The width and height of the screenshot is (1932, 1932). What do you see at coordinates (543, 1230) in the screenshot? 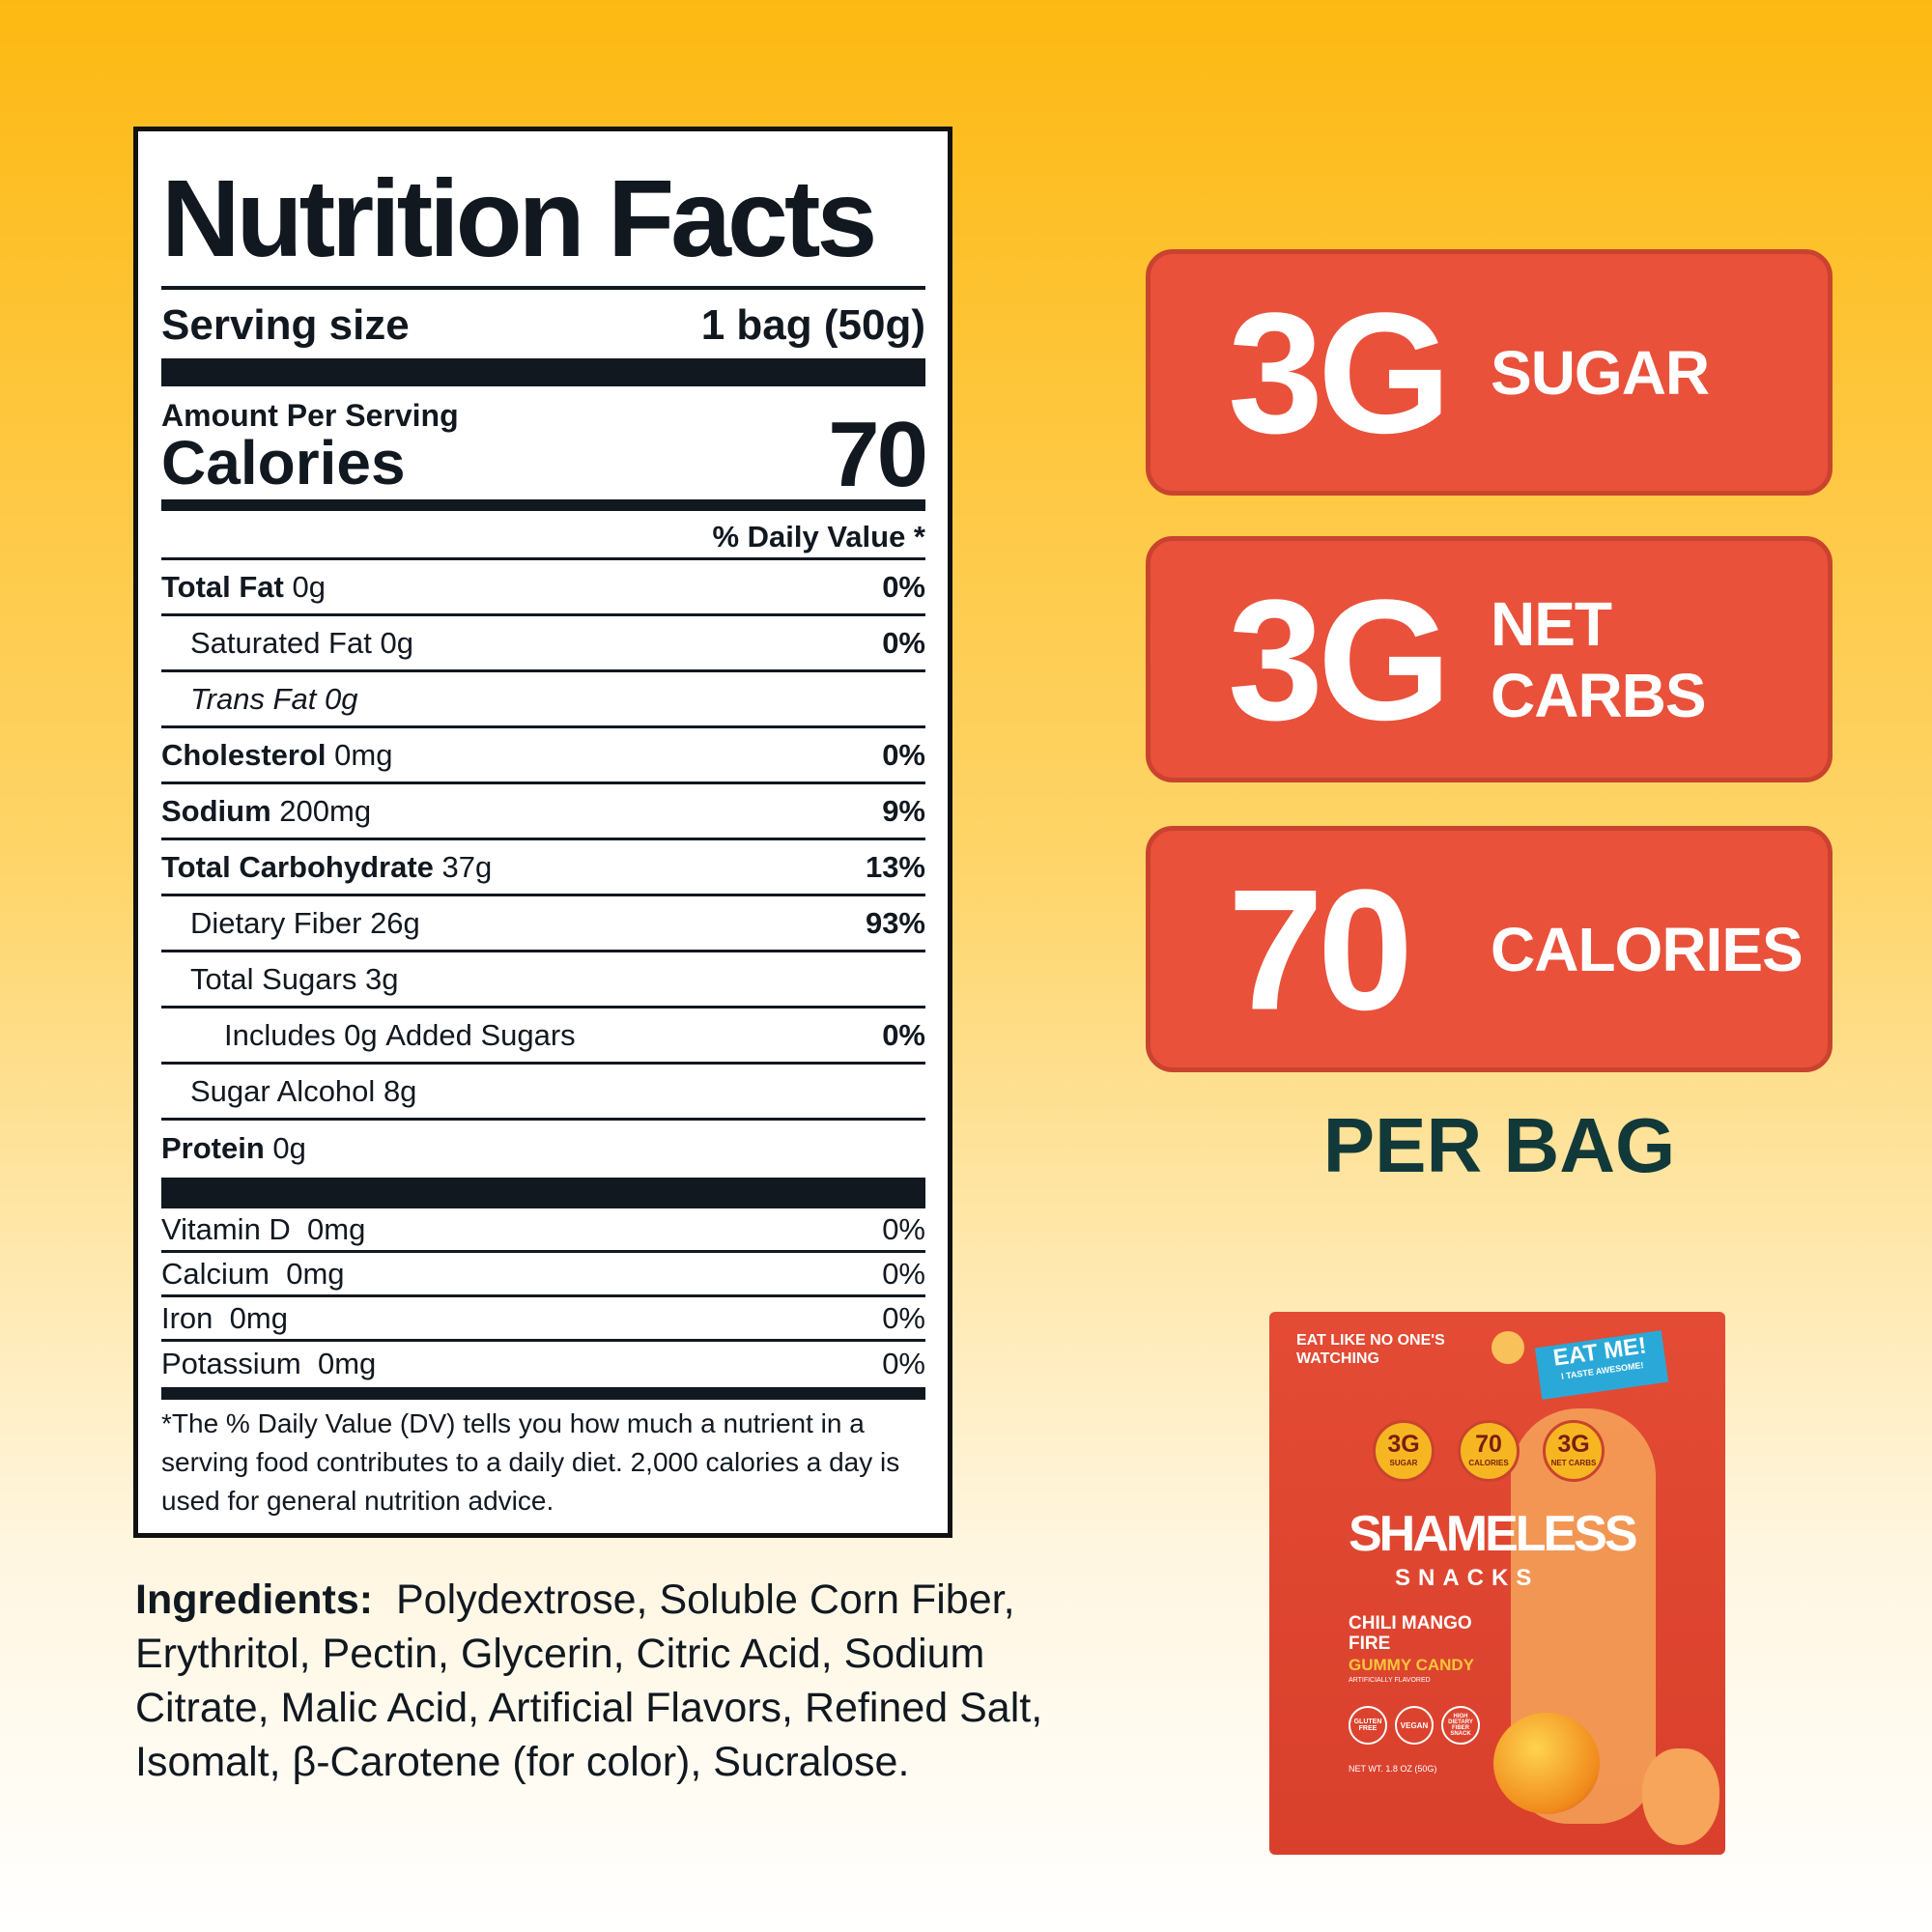
I see `vitamin-row: Vitamin D 0mg 0%` at bounding box center [543, 1230].